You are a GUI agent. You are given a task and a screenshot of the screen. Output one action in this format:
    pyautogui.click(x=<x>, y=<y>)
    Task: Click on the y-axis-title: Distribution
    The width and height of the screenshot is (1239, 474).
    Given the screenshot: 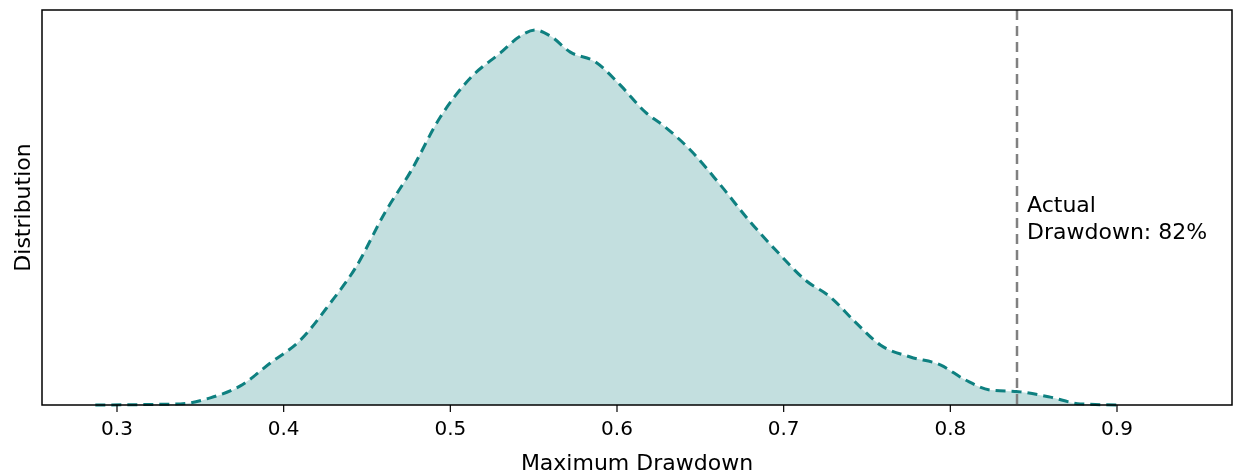 What is the action you would take?
    pyautogui.click(x=22, y=207)
    